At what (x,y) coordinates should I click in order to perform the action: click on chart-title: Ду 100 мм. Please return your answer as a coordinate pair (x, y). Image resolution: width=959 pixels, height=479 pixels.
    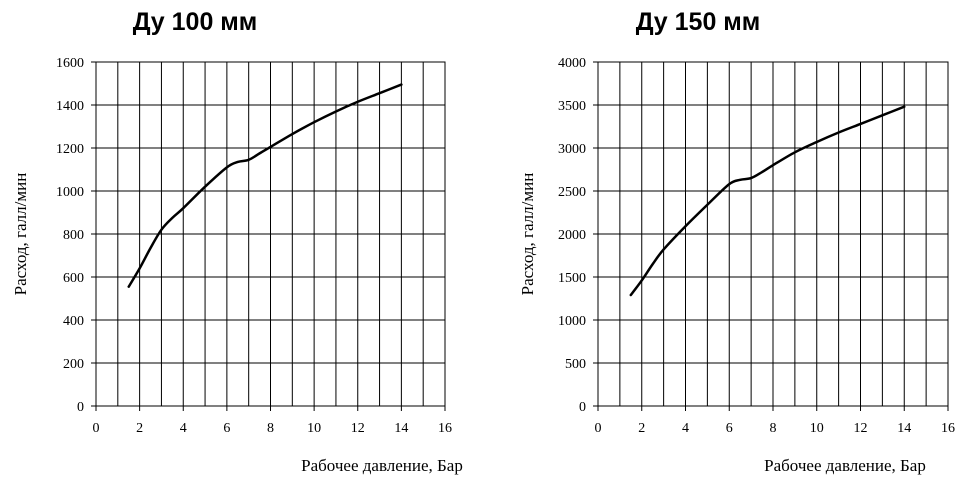
    Looking at the image, I should click on (195, 22).